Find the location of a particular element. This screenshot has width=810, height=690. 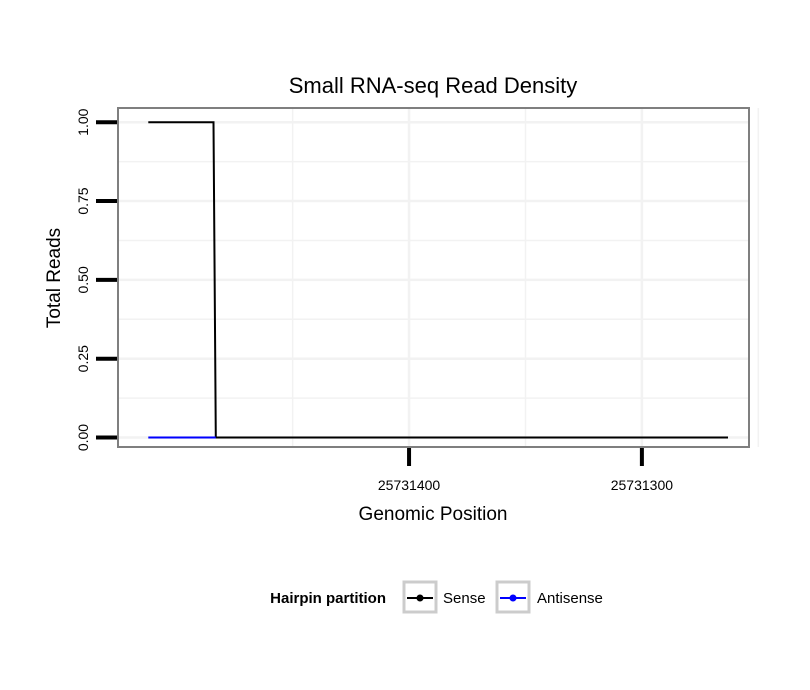

legend-entry-label: Antisense is located at coordinates (570, 598).